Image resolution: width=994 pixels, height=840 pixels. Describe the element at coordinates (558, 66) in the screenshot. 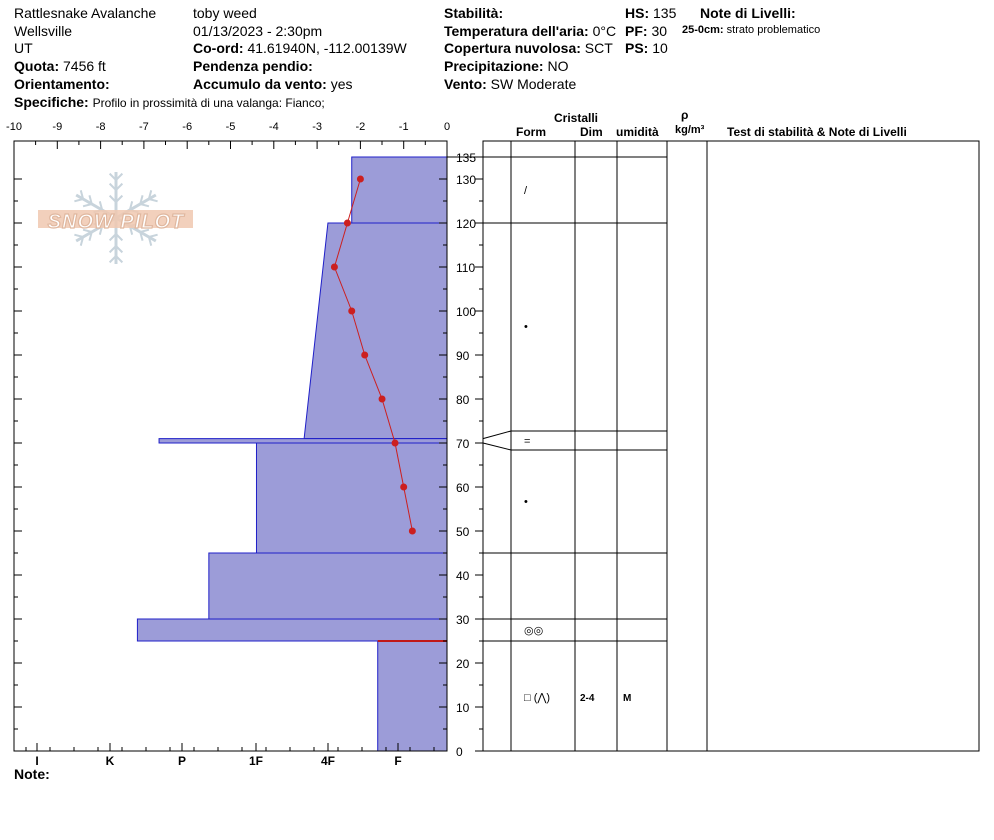

I see `precip-value: NO` at that location.